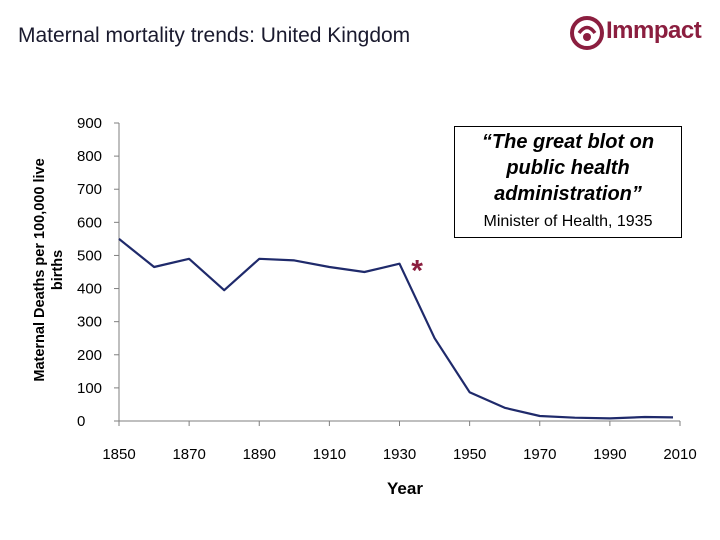 This screenshot has height=540, width=720. What do you see at coordinates (259, 454) in the screenshot?
I see `x-tick-label: 1890` at bounding box center [259, 454].